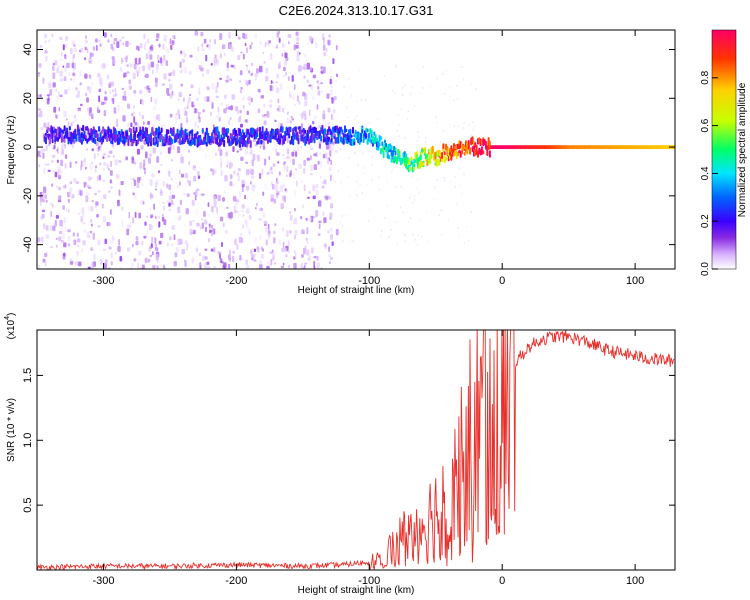 Image resolution: width=750 pixels, height=600 pixels. I want to click on snr-x-tick-label: -100, so click(369, 581).